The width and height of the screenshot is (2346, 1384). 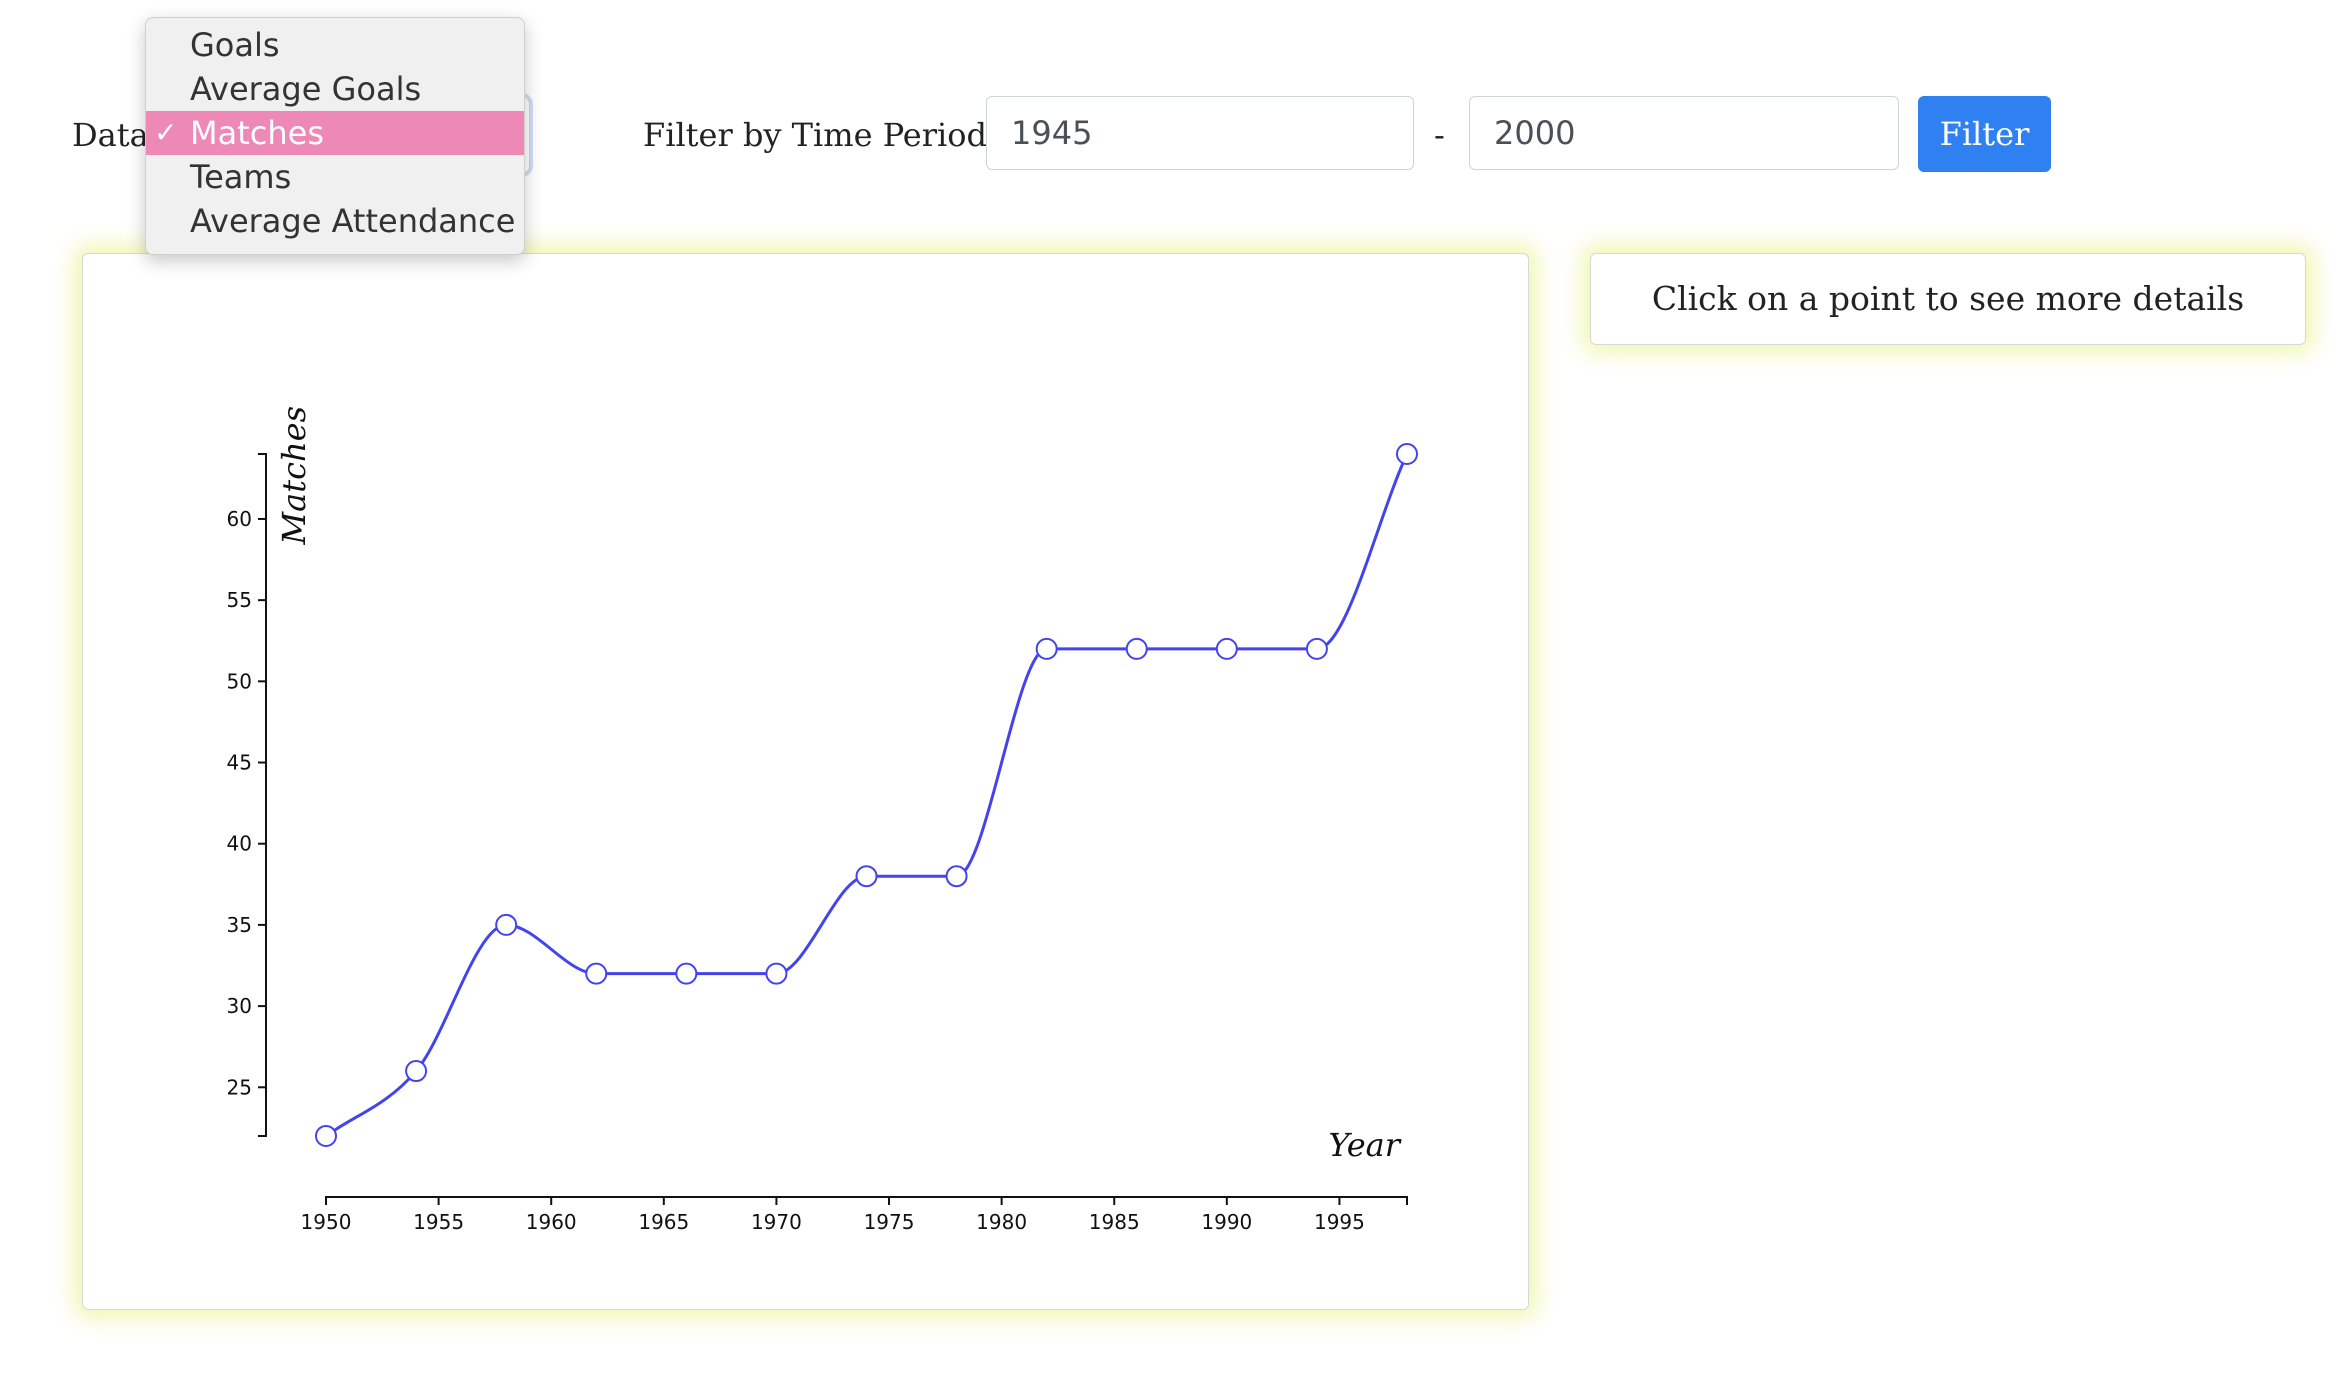 What do you see at coordinates (1364, 1145) in the screenshot?
I see `x-axis-title: Year` at bounding box center [1364, 1145].